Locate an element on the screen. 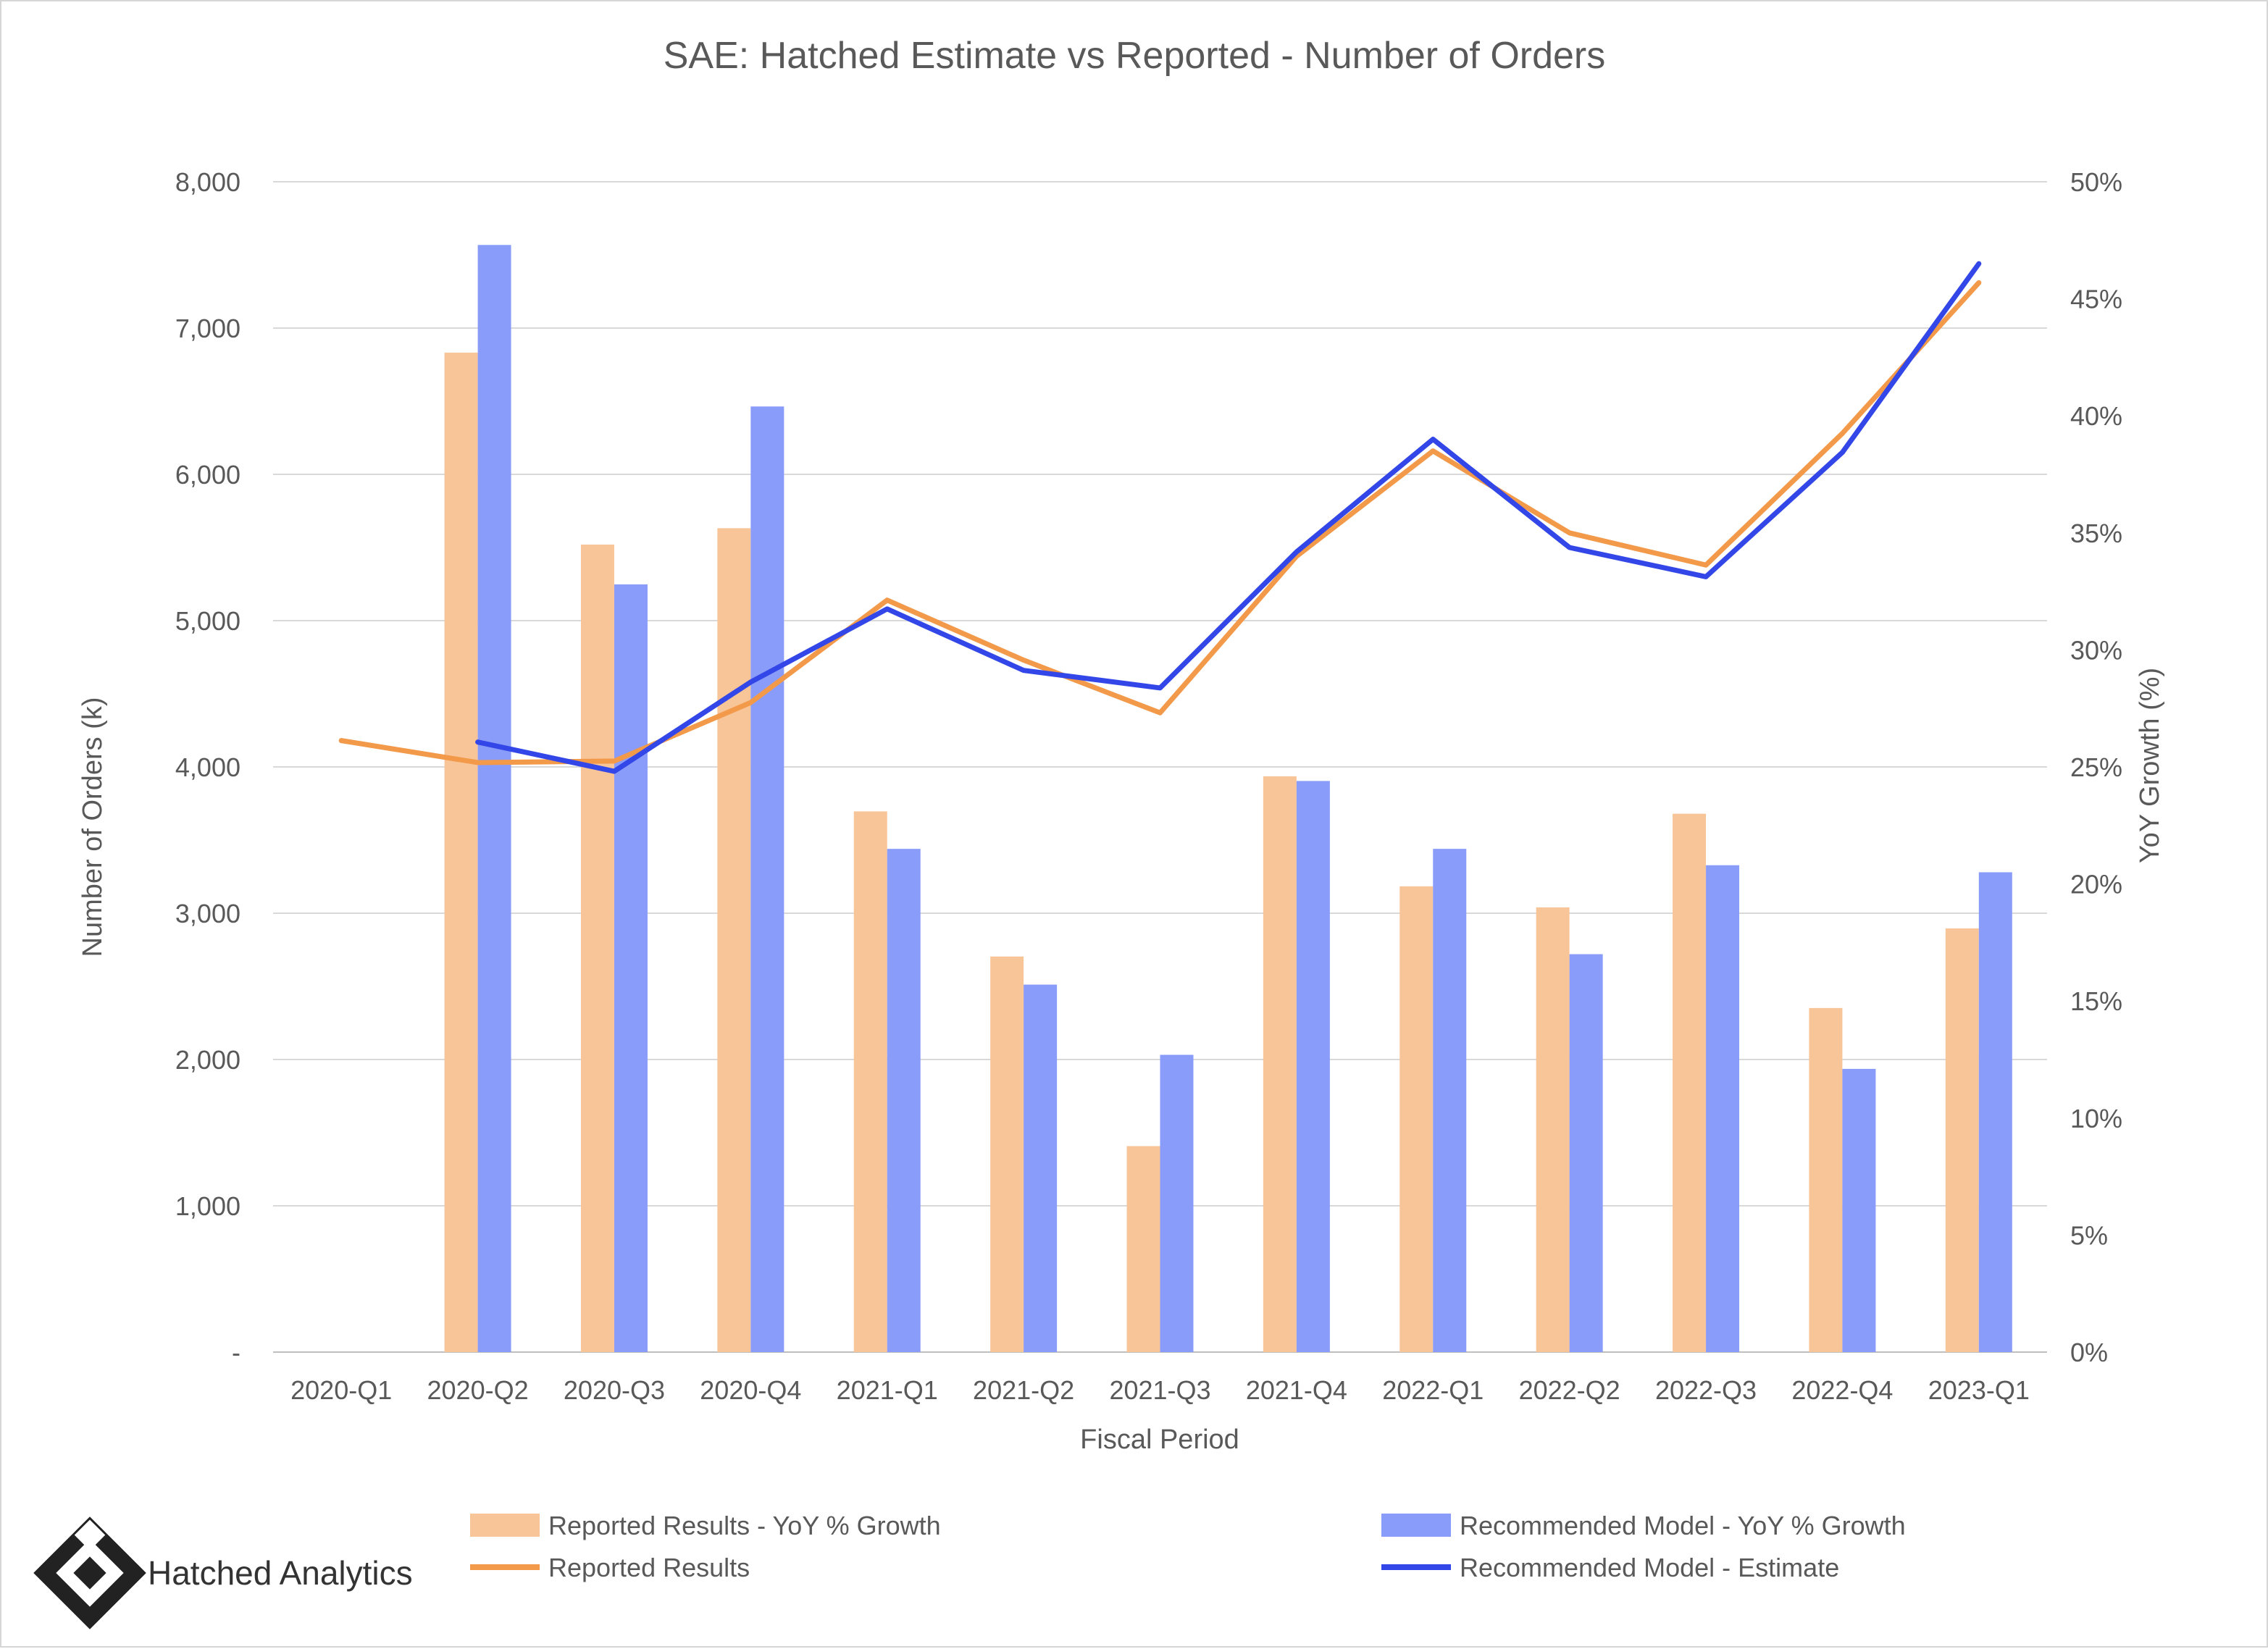  left-tick-label: 6,000 is located at coordinates (208, 475).